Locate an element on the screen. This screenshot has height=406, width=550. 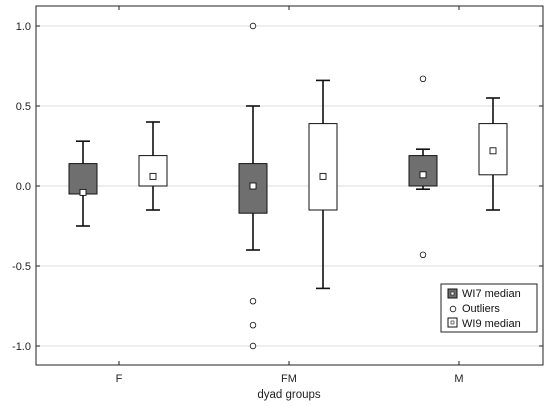
y-tick-label: 0.5 is located at coordinates (23, 107).